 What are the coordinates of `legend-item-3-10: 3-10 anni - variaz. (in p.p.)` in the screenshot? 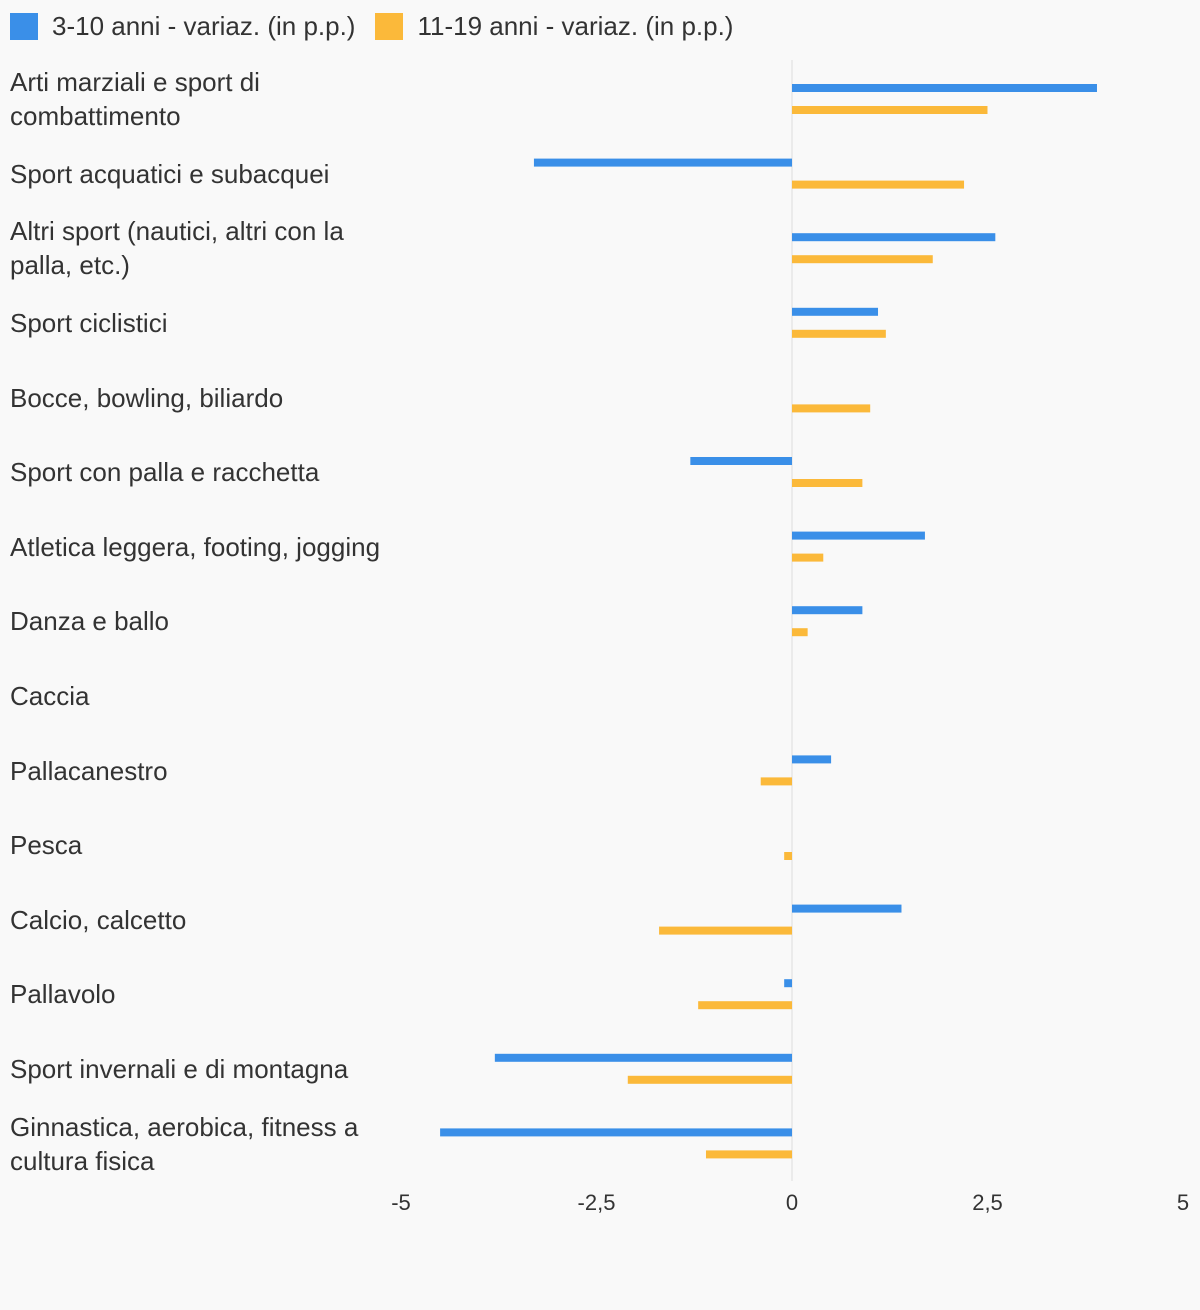 It's located at (182, 26).